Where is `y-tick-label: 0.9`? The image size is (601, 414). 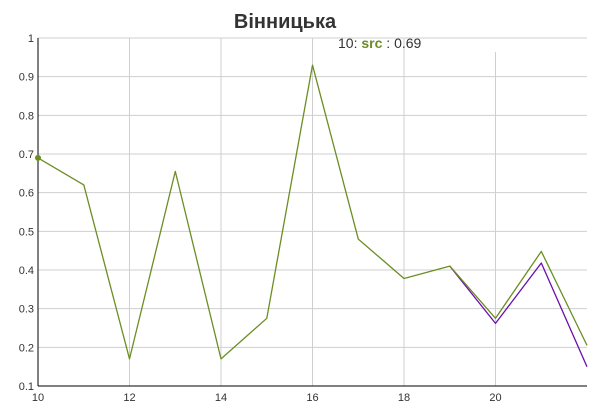 y-tick-label: 0.9 is located at coordinates (26, 78).